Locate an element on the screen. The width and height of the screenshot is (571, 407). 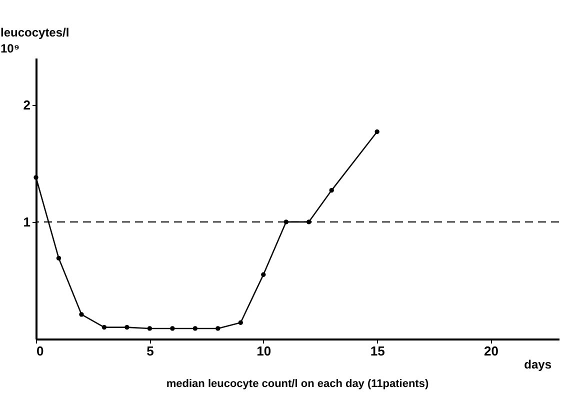
y-tick-label: 1 is located at coordinates (26, 222).